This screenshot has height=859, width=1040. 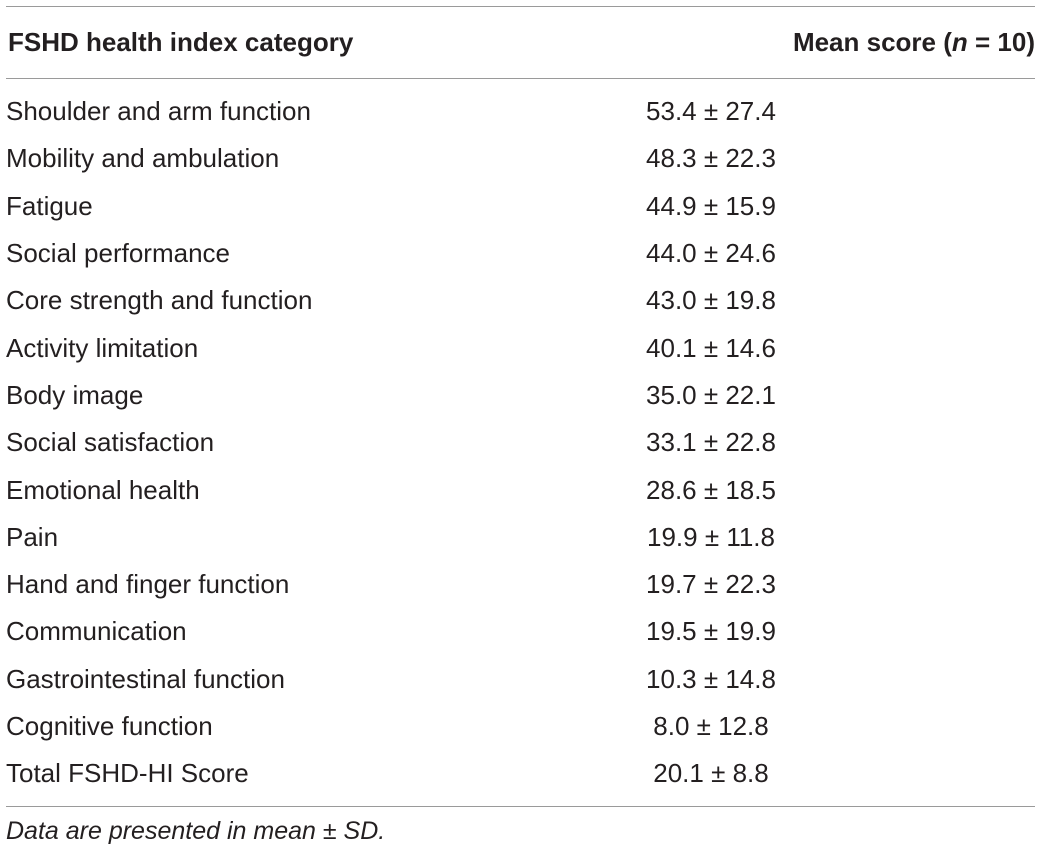 I want to click on table-footnote: Data are presented in mean ± SD., so click(x=196, y=831).